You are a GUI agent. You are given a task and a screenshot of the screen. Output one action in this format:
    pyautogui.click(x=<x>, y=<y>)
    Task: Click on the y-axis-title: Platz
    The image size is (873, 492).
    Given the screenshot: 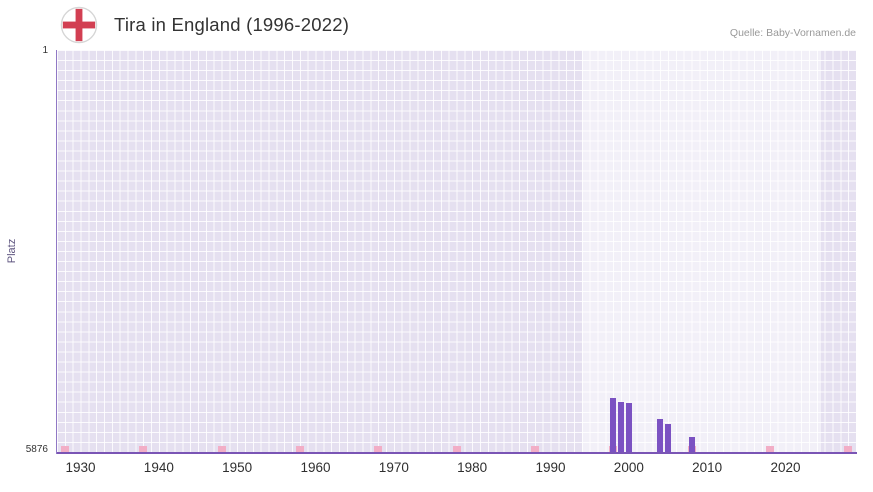 What is the action you would take?
    pyautogui.click(x=12, y=251)
    